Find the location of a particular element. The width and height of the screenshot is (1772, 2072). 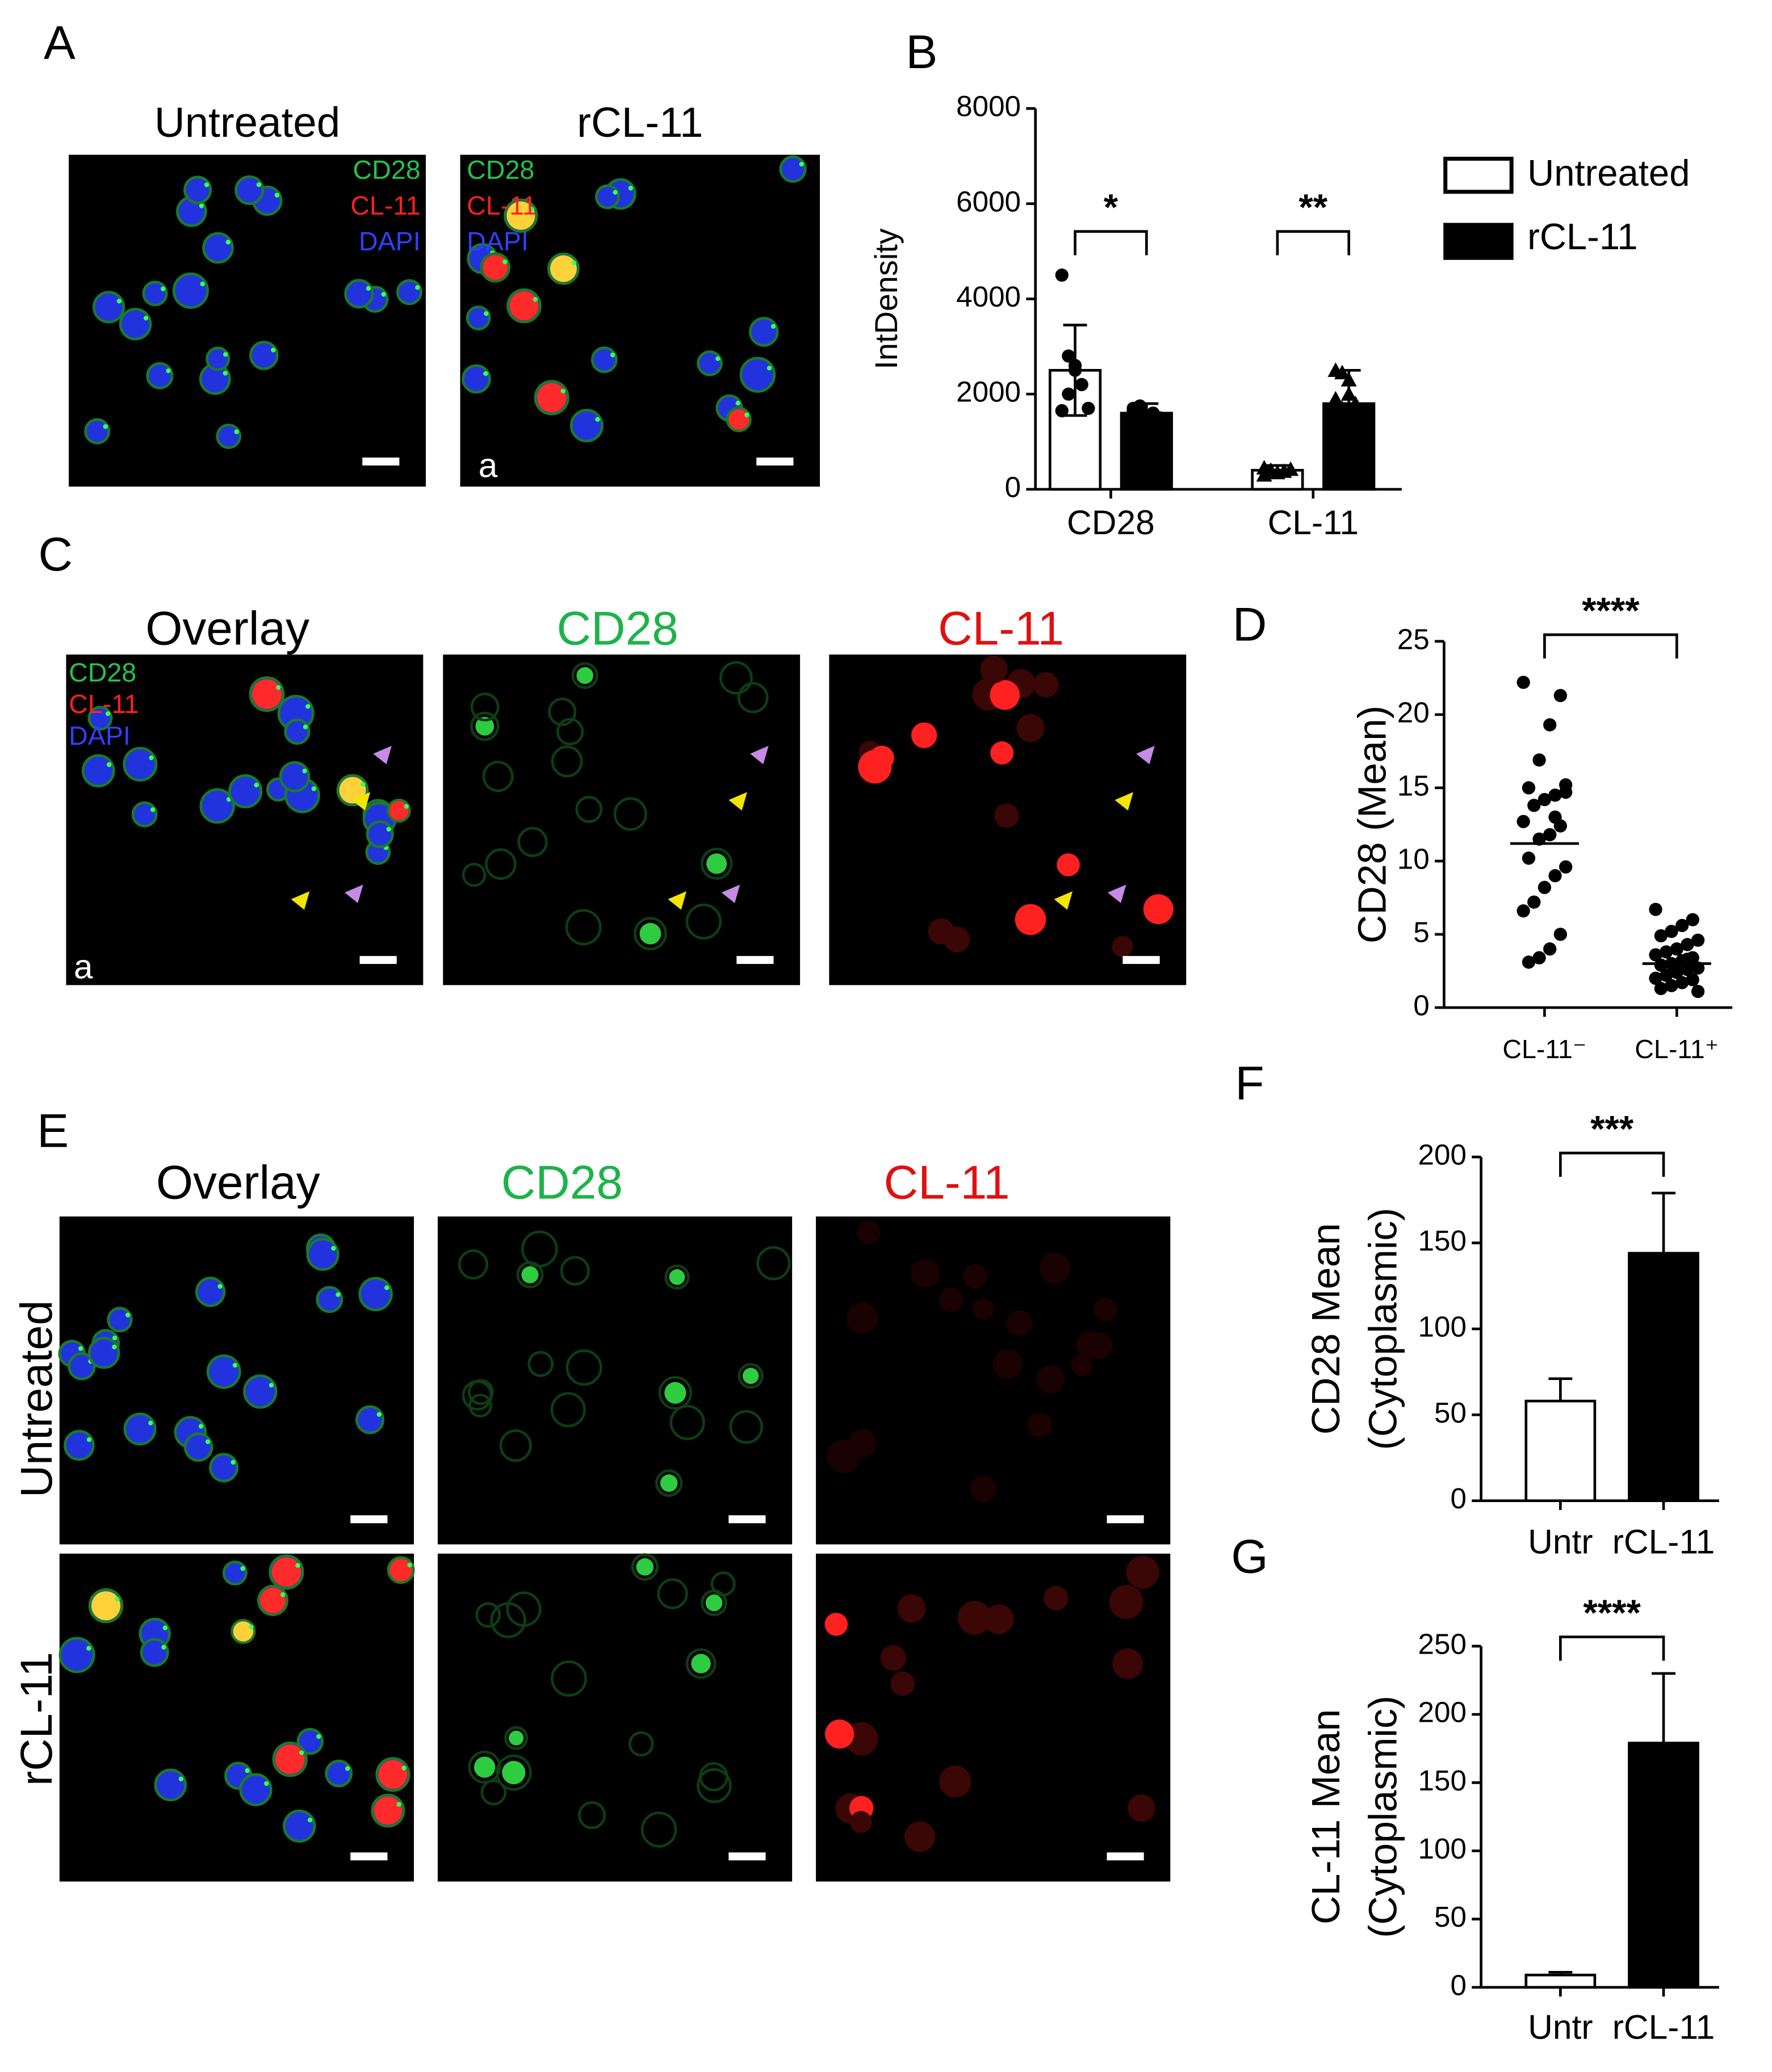

x-tick-label: CL-11 is located at coordinates (1313, 522).